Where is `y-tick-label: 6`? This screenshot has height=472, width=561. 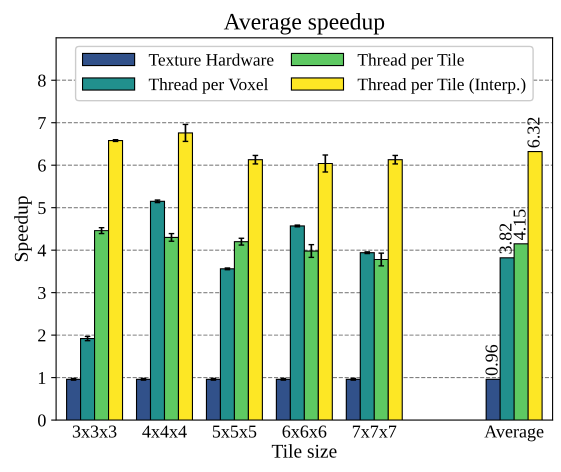
y-tick-label: 6 is located at coordinates (42, 166).